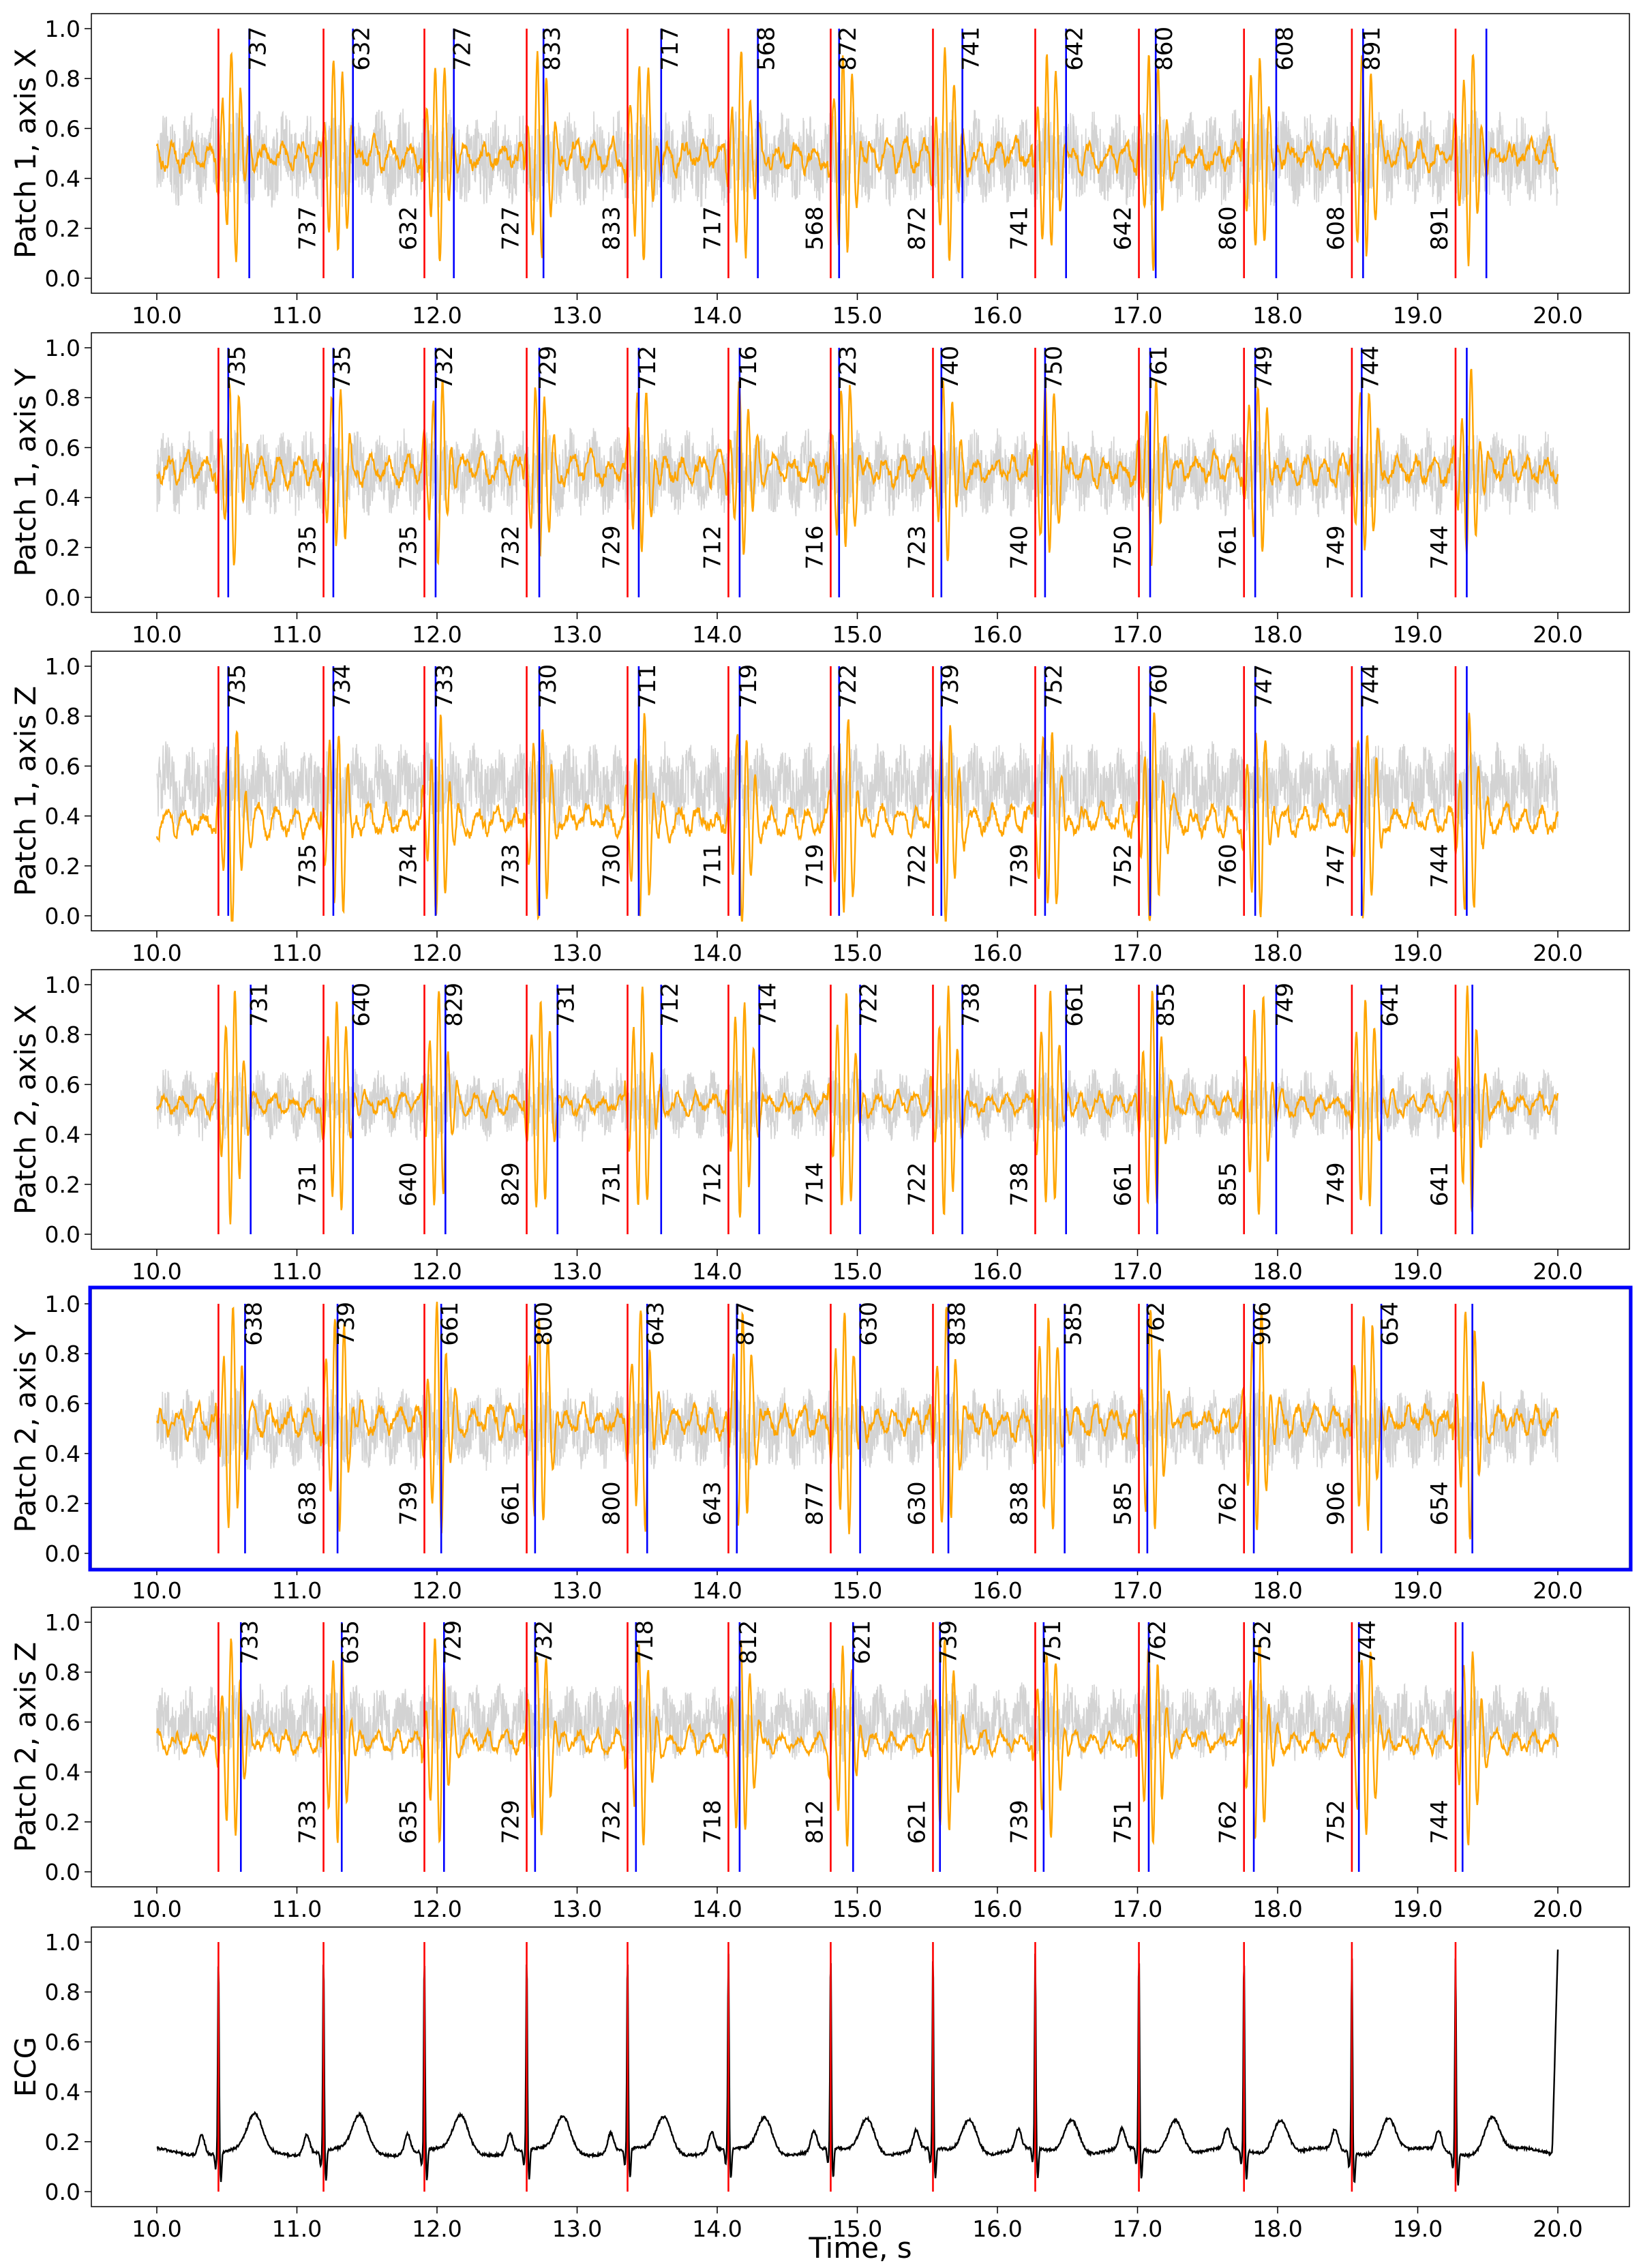 The width and height of the screenshot is (1641, 2268). I want to click on interval-label-upper: 585, so click(1073, 1324).